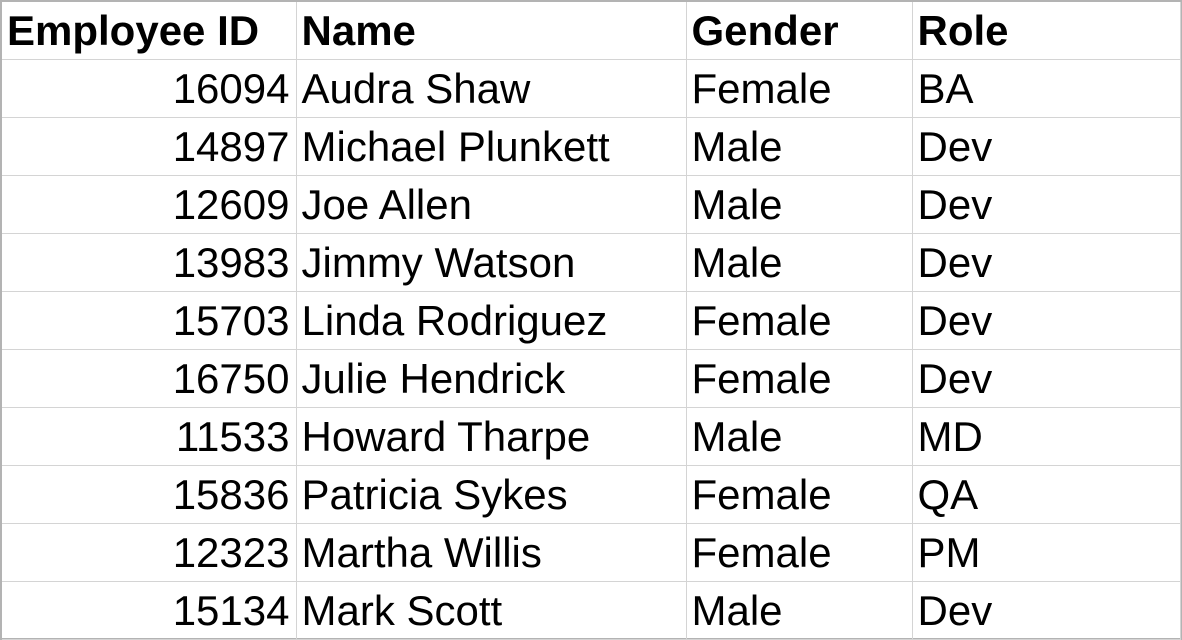  I want to click on table-row: 15836 Patricia Sykes Female QA, so click(591, 494).